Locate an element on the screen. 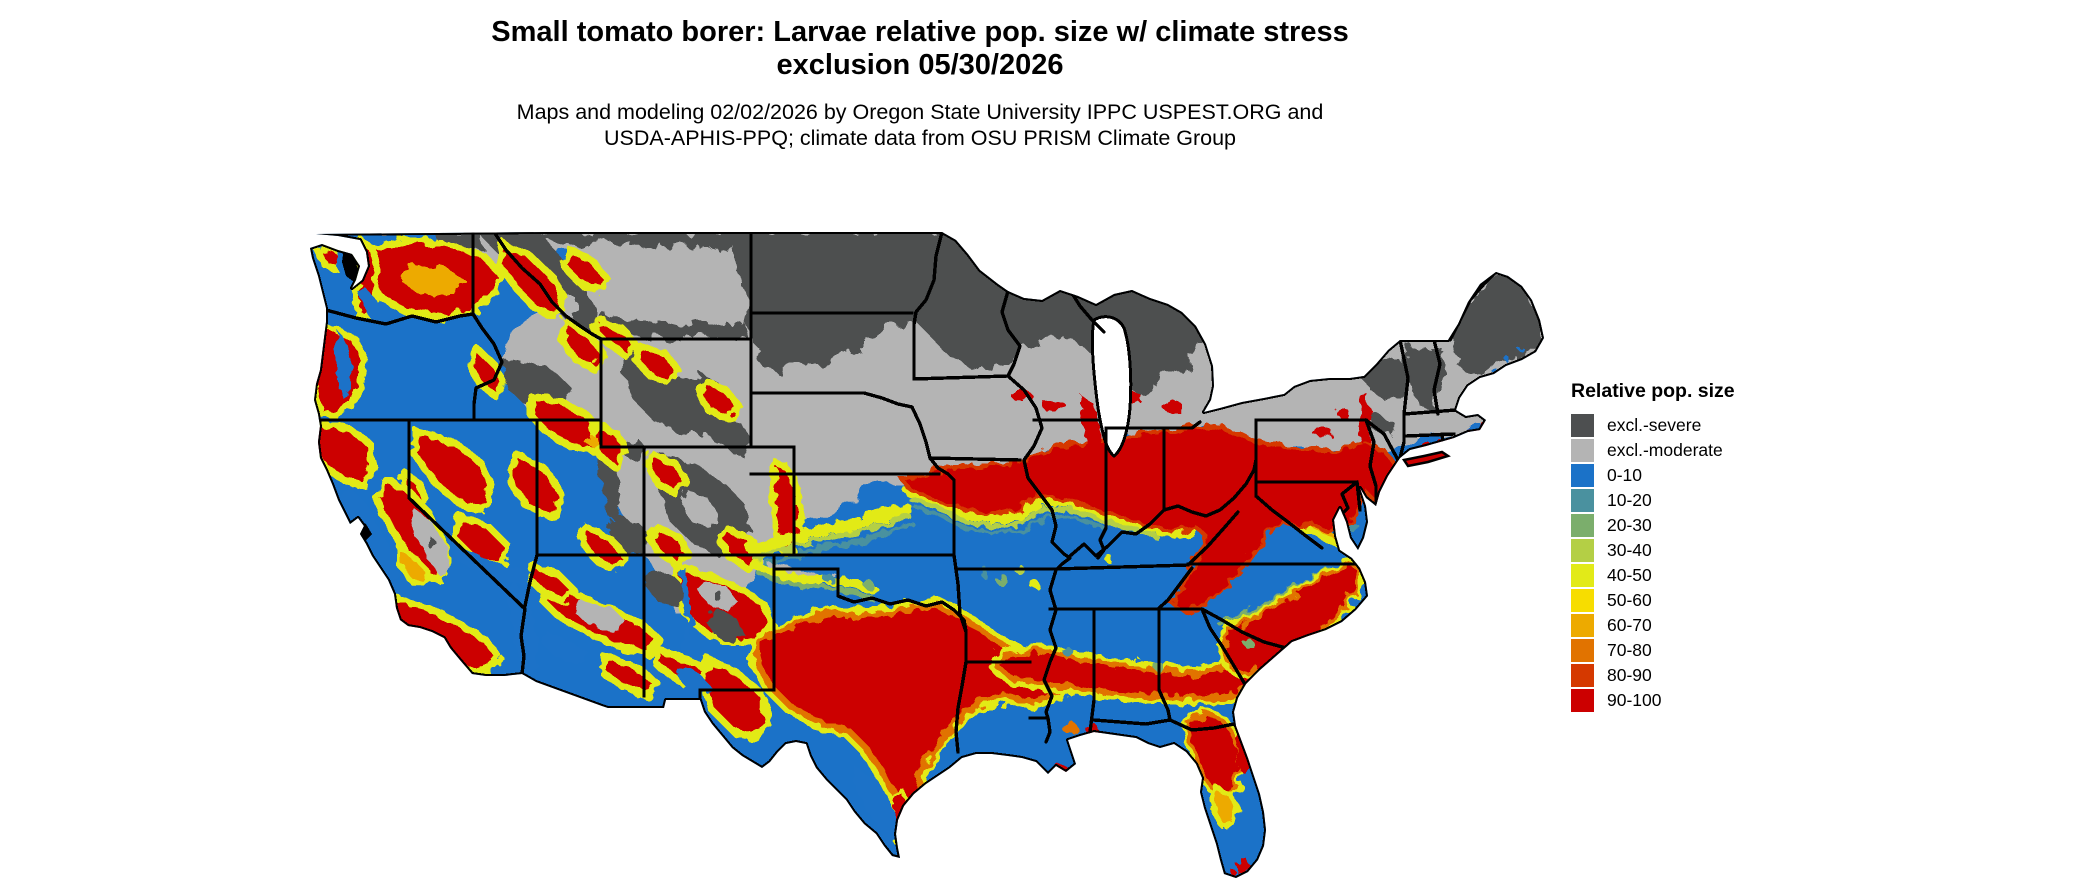 This screenshot has height=893, width=2100. long-island is located at coordinates (1426, 459).